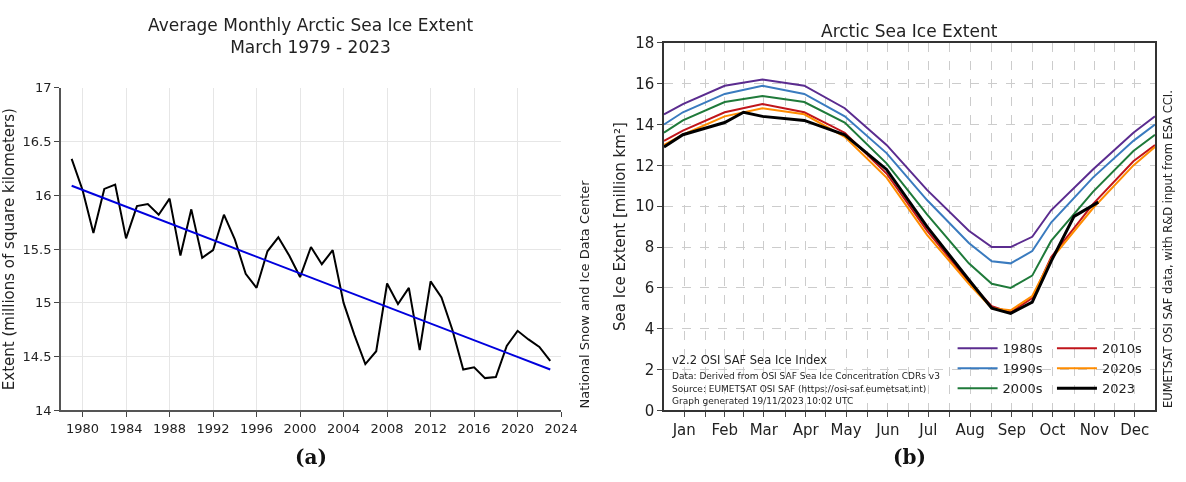 This screenshot has height=482, width=1186. What do you see at coordinates (724, 430) in the screenshot?
I see `x-tick-label: Feb` at bounding box center [724, 430].